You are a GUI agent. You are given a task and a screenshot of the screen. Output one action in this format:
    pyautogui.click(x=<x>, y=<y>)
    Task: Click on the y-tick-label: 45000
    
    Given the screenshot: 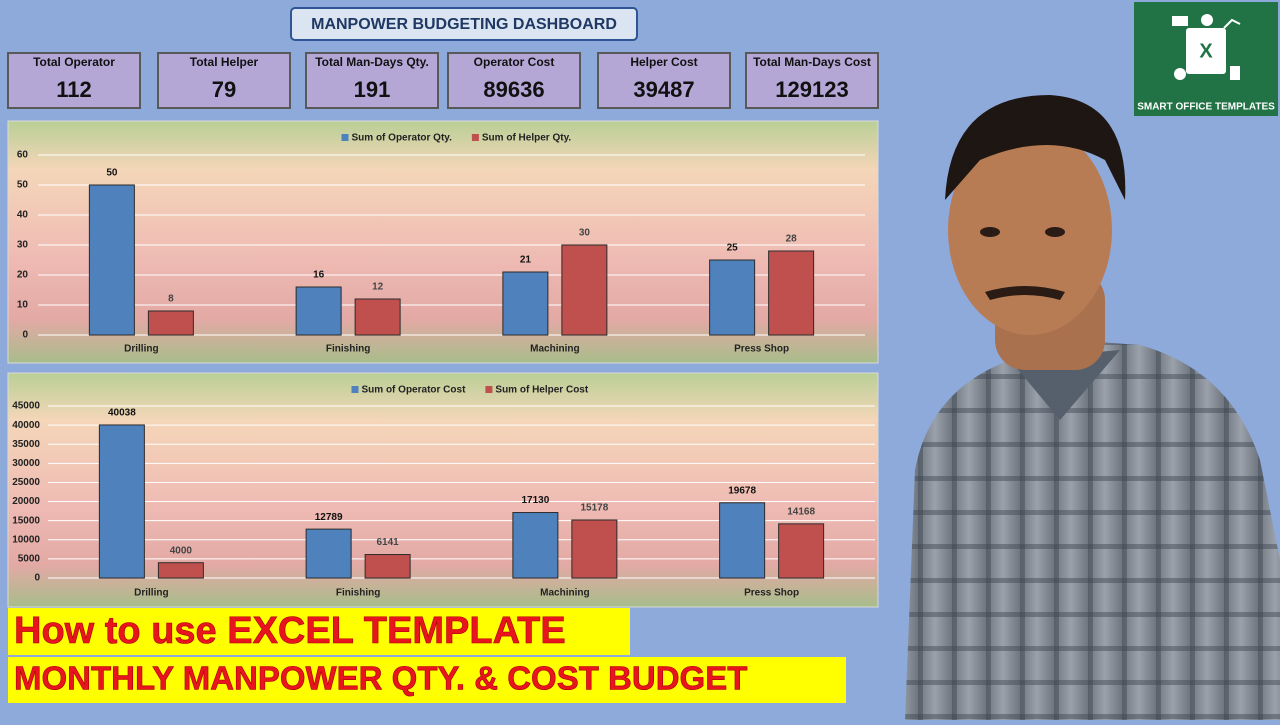 What is the action you would take?
    pyautogui.click(x=26, y=406)
    